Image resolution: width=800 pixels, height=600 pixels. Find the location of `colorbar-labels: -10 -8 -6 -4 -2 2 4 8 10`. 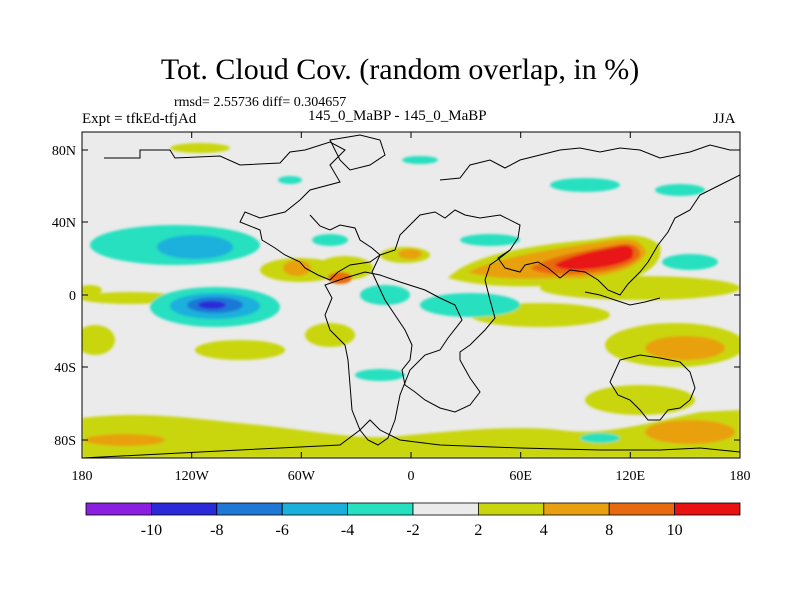

colorbar-labels: -10 -8 -6 -4 -2 2 4 8 10 is located at coordinates (412, 530).